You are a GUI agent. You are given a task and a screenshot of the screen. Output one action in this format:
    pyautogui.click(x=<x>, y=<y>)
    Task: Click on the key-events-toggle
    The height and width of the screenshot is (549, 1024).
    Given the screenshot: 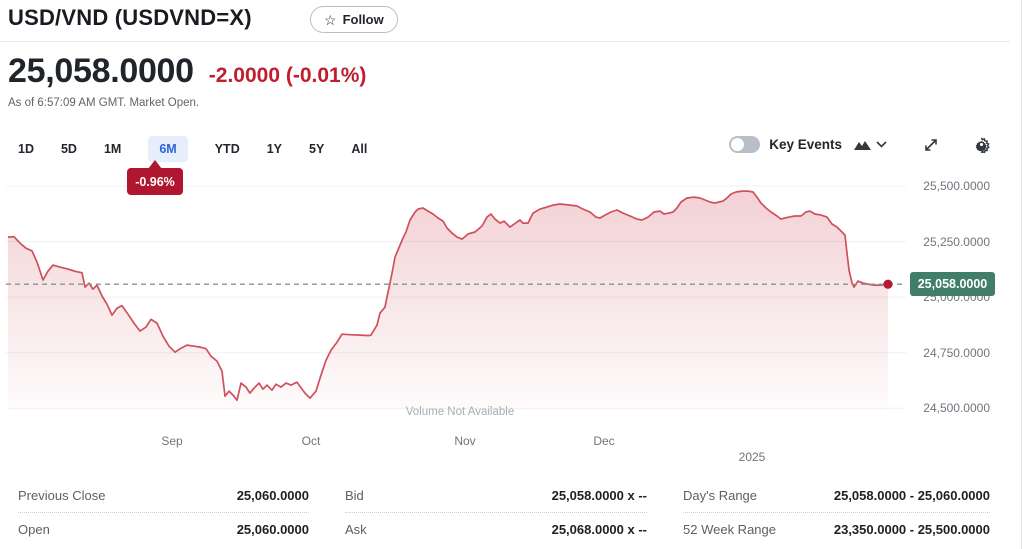 What is the action you would take?
    pyautogui.click(x=745, y=144)
    